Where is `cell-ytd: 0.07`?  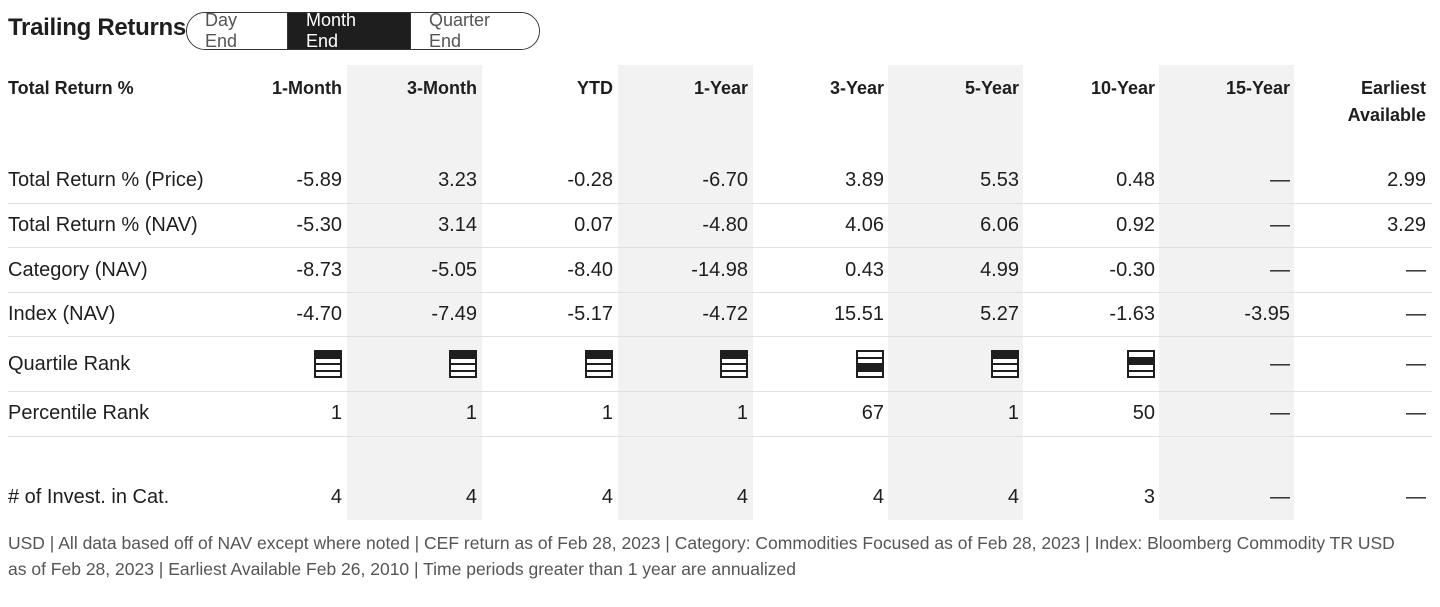
cell-ytd: 0.07 is located at coordinates (593, 225).